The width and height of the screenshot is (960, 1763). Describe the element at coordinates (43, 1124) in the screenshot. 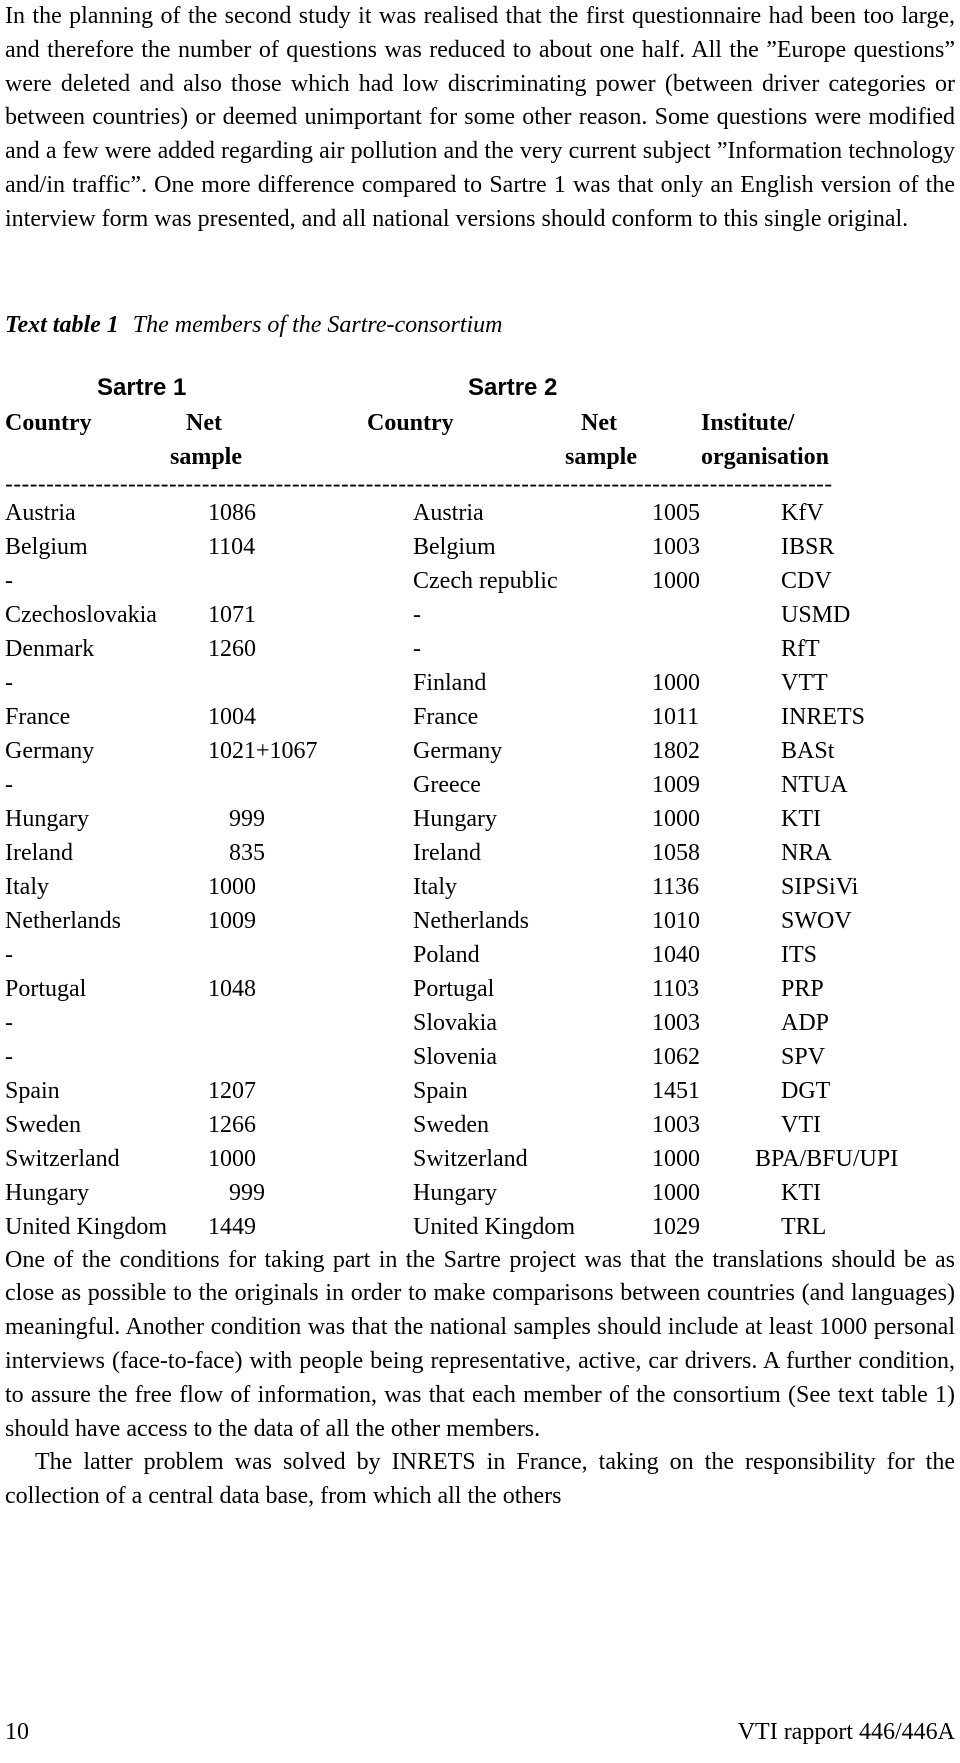

I see `cell-country1: Sweden` at that location.